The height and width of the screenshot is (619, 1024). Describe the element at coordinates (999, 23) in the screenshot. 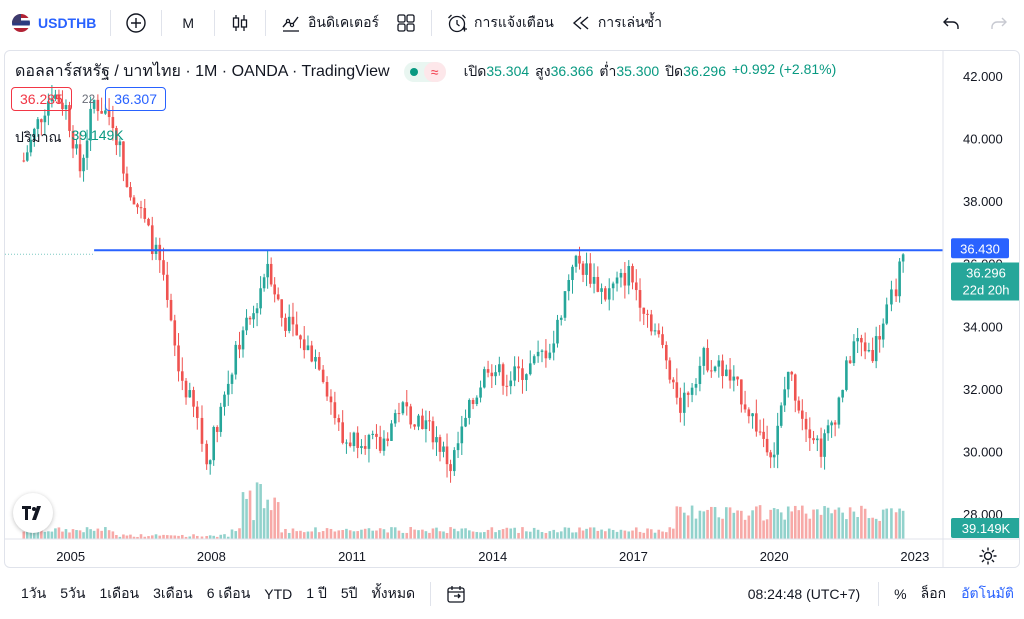

I see `redo-button` at that location.